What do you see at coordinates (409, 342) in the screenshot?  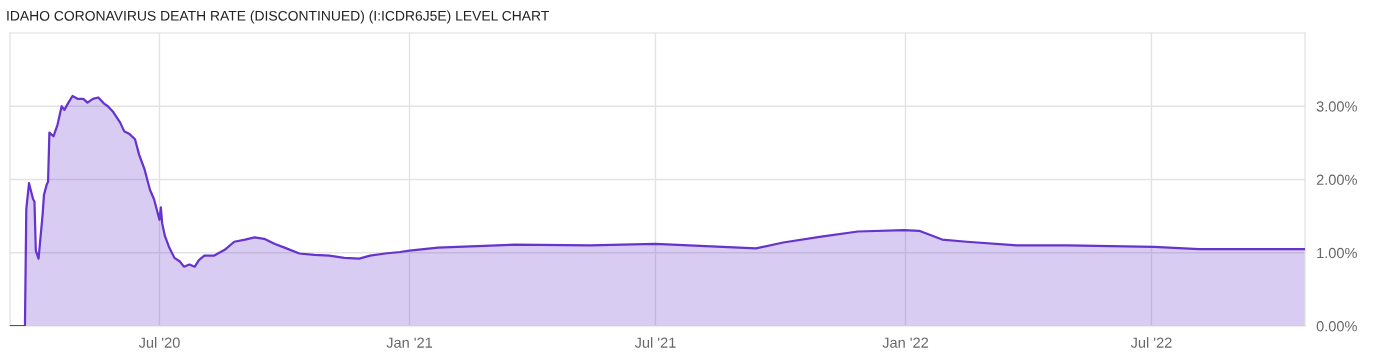 I see `x-tick-label: Jan '21` at bounding box center [409, 342].